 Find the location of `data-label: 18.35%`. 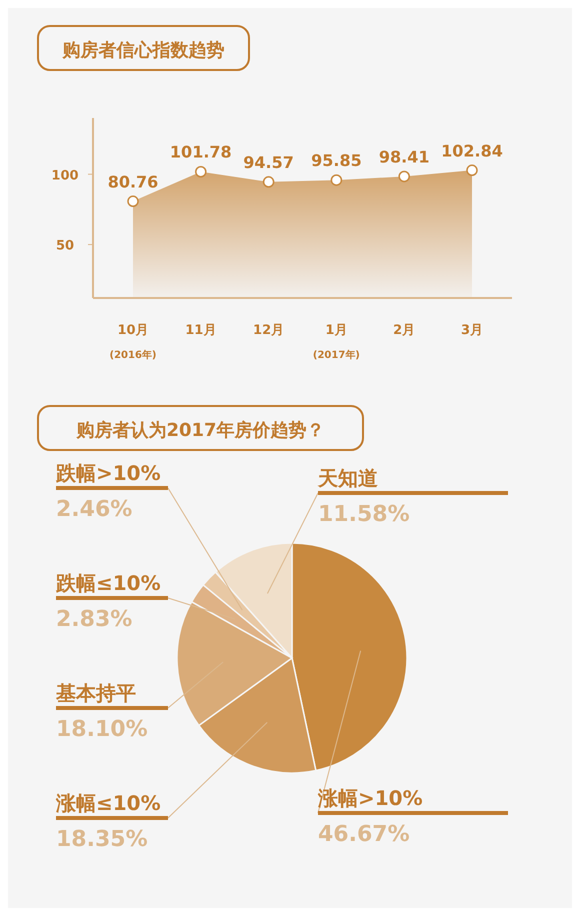

data-label: 18.35% is located at coordinates (102, 839).